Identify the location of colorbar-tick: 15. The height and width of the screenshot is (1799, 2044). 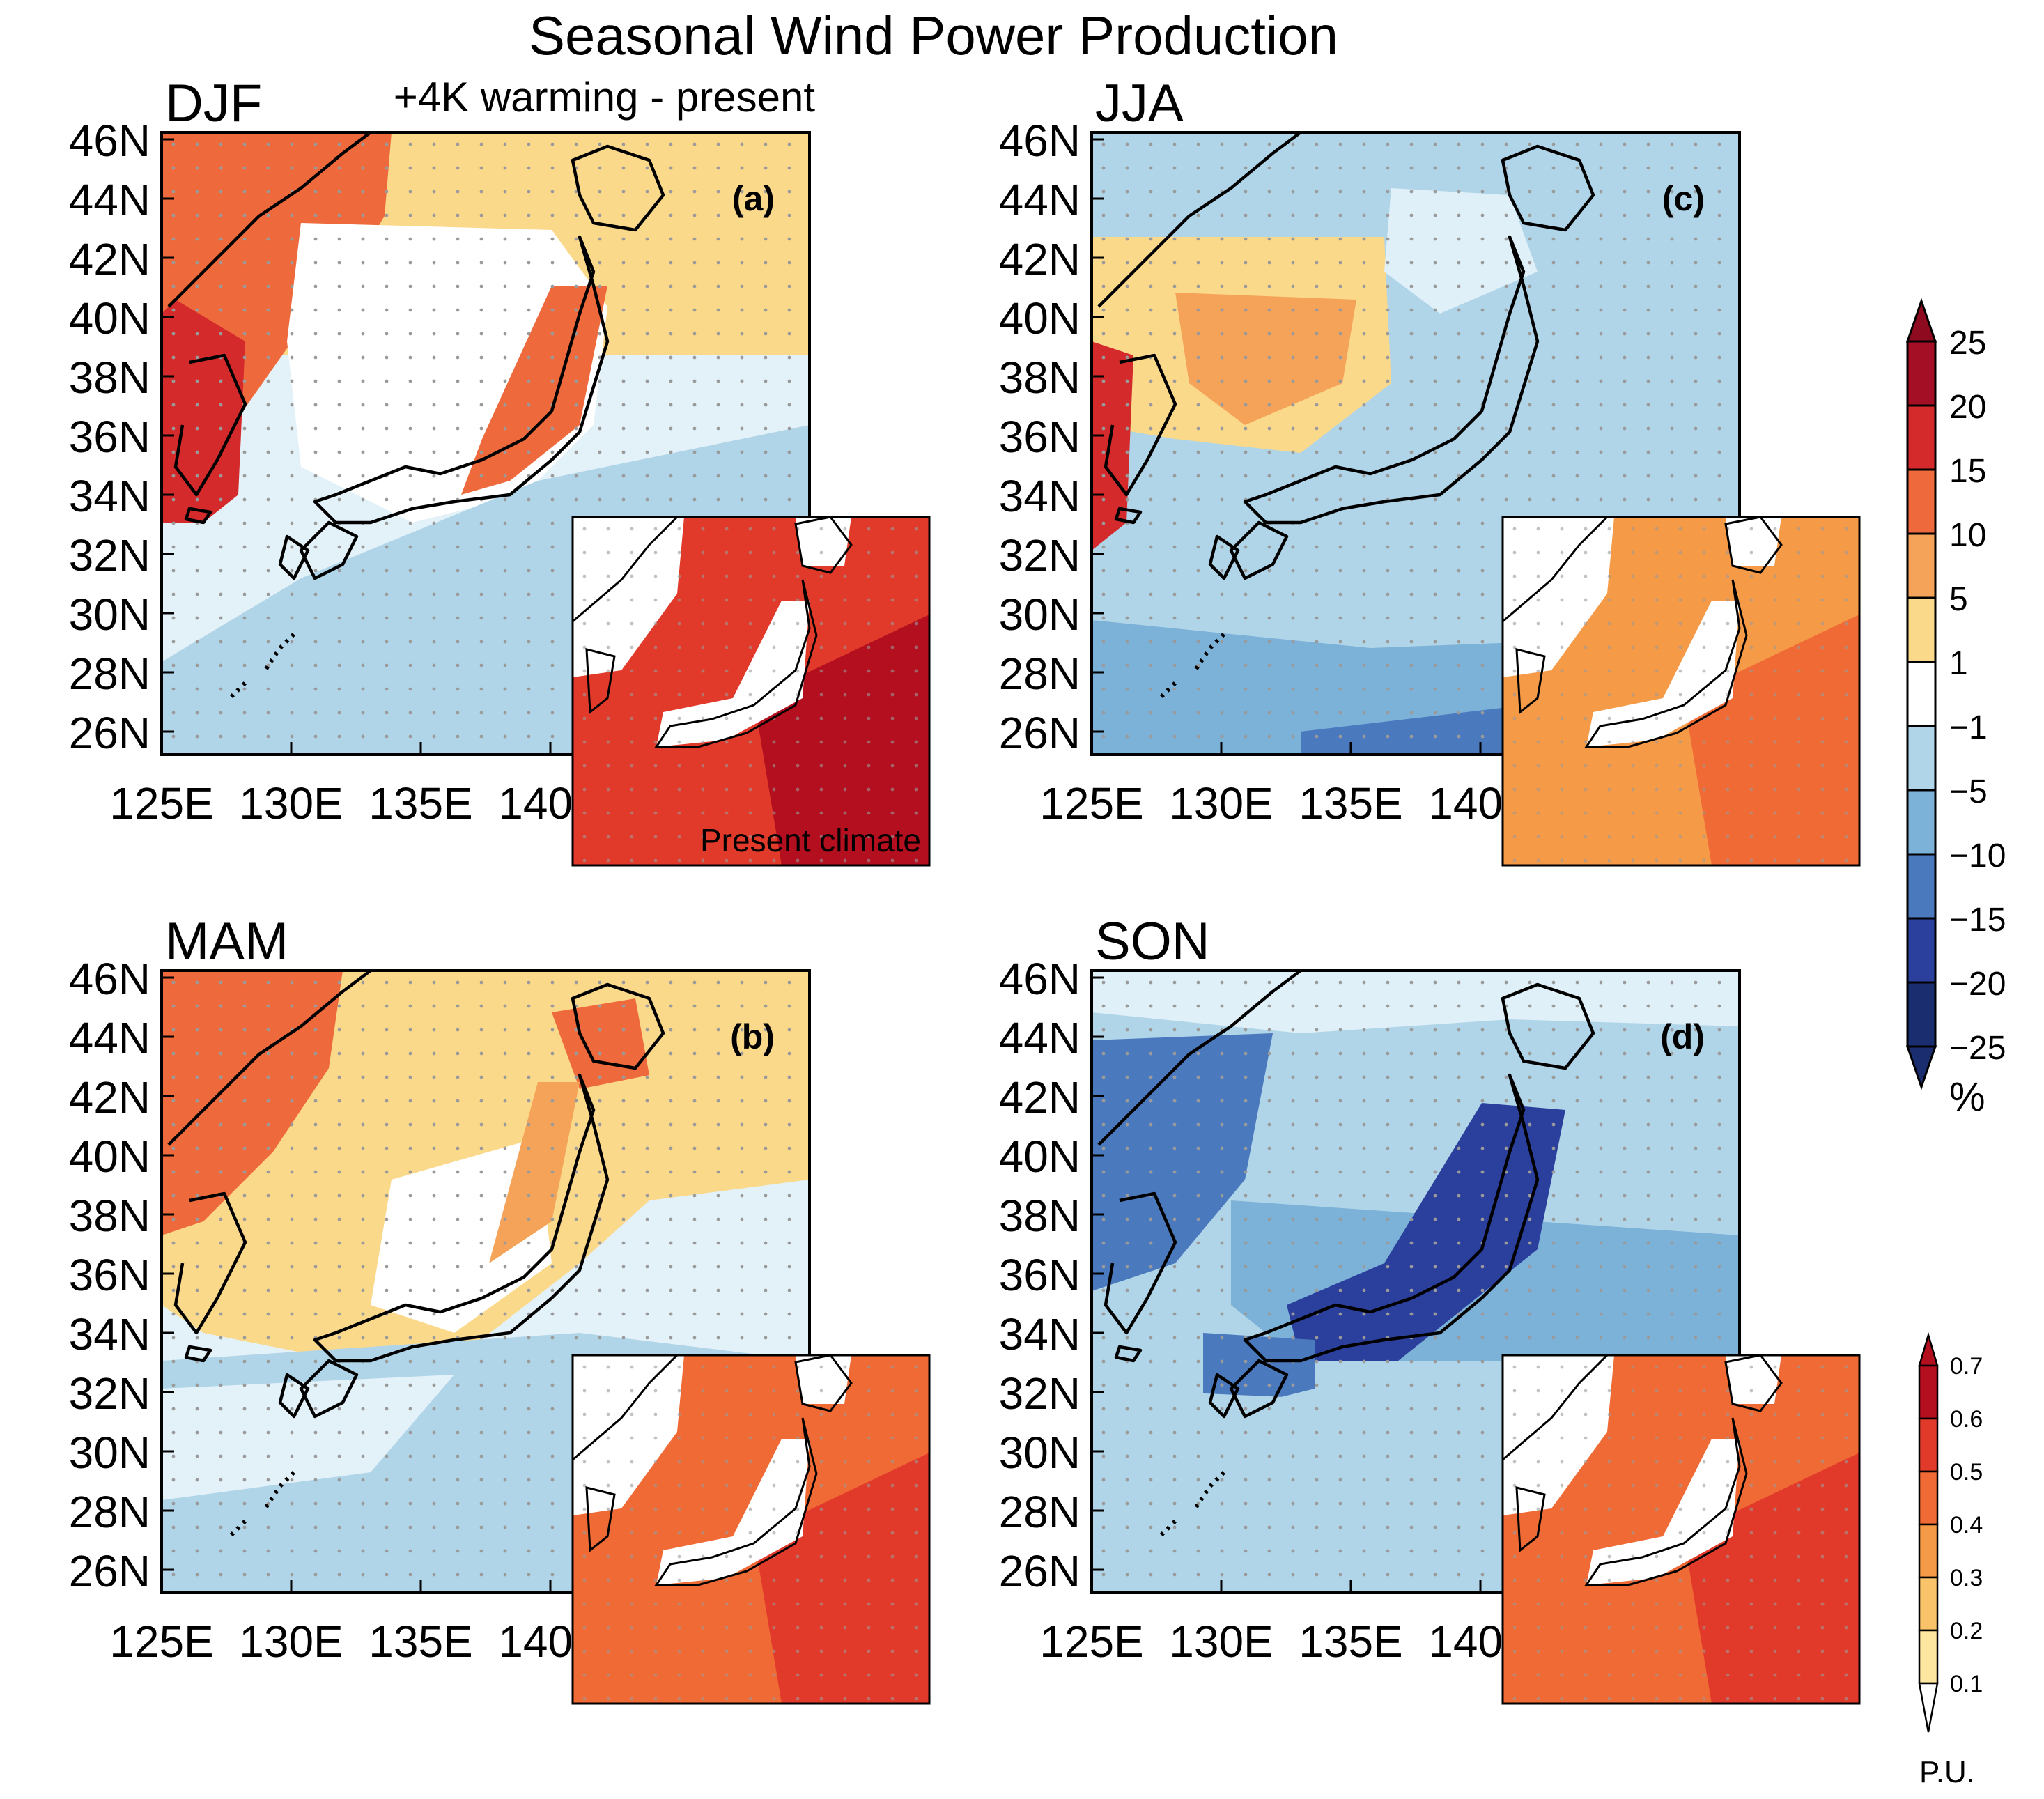
(1967, 472).